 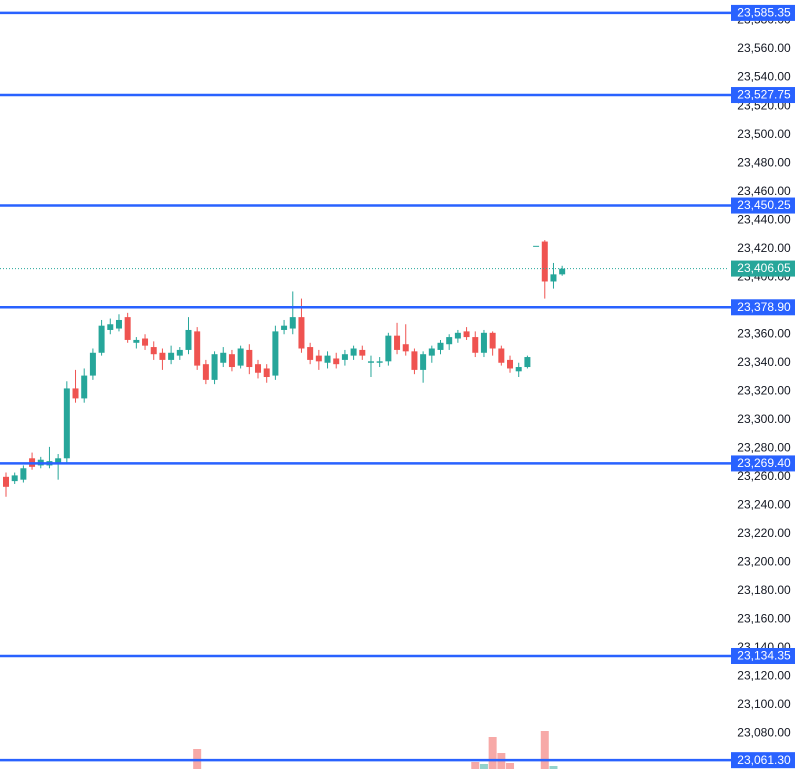 I want to click on y-tick-label: 23,260.00, so click(x=764, y=476).